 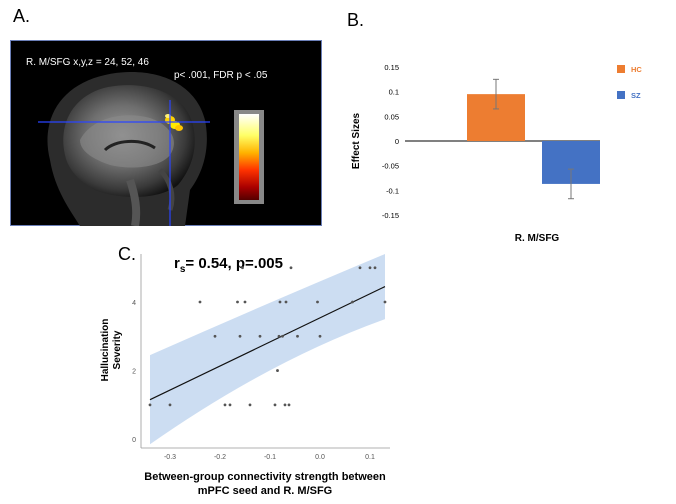 What do you see at coordinates (356, 20) in the screenshot?
I see `panel-b-label: B.` at bounding box center [356, 20].